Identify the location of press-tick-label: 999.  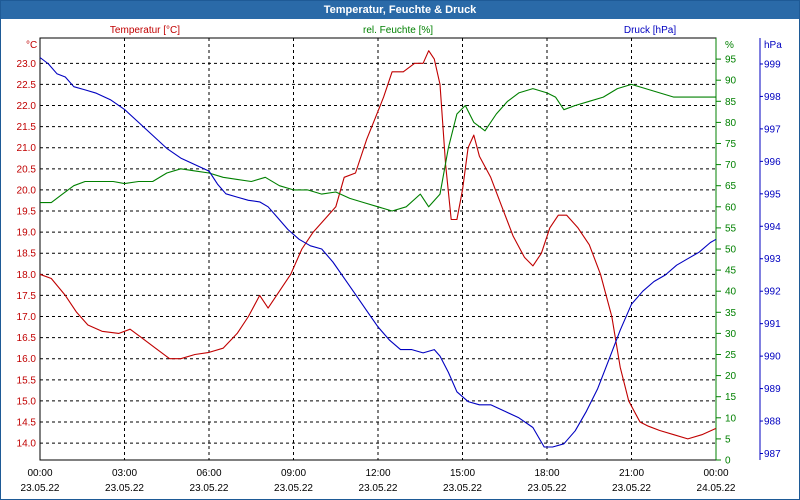
(772, 64).